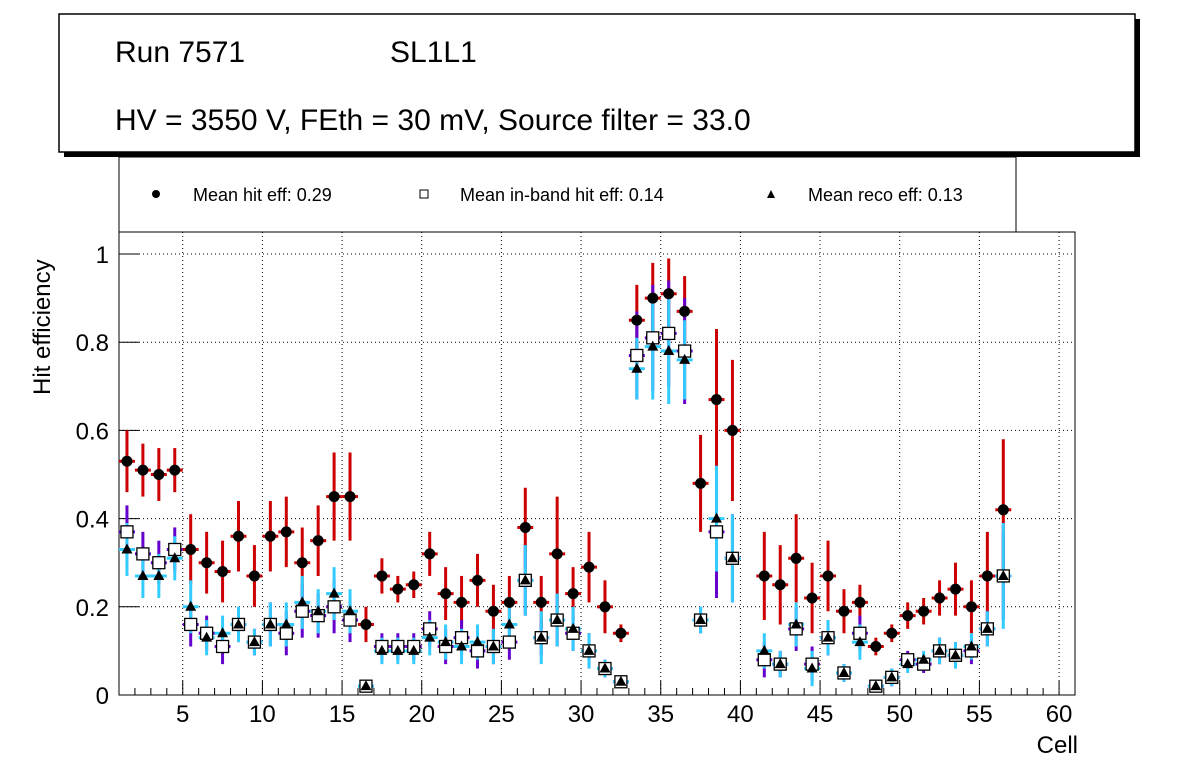 The image size is (1196, 772). What do you see at coordinates (820, 714) in the screenshot?
I see `x-tick-label: 45` at bounding box center [820, 714].